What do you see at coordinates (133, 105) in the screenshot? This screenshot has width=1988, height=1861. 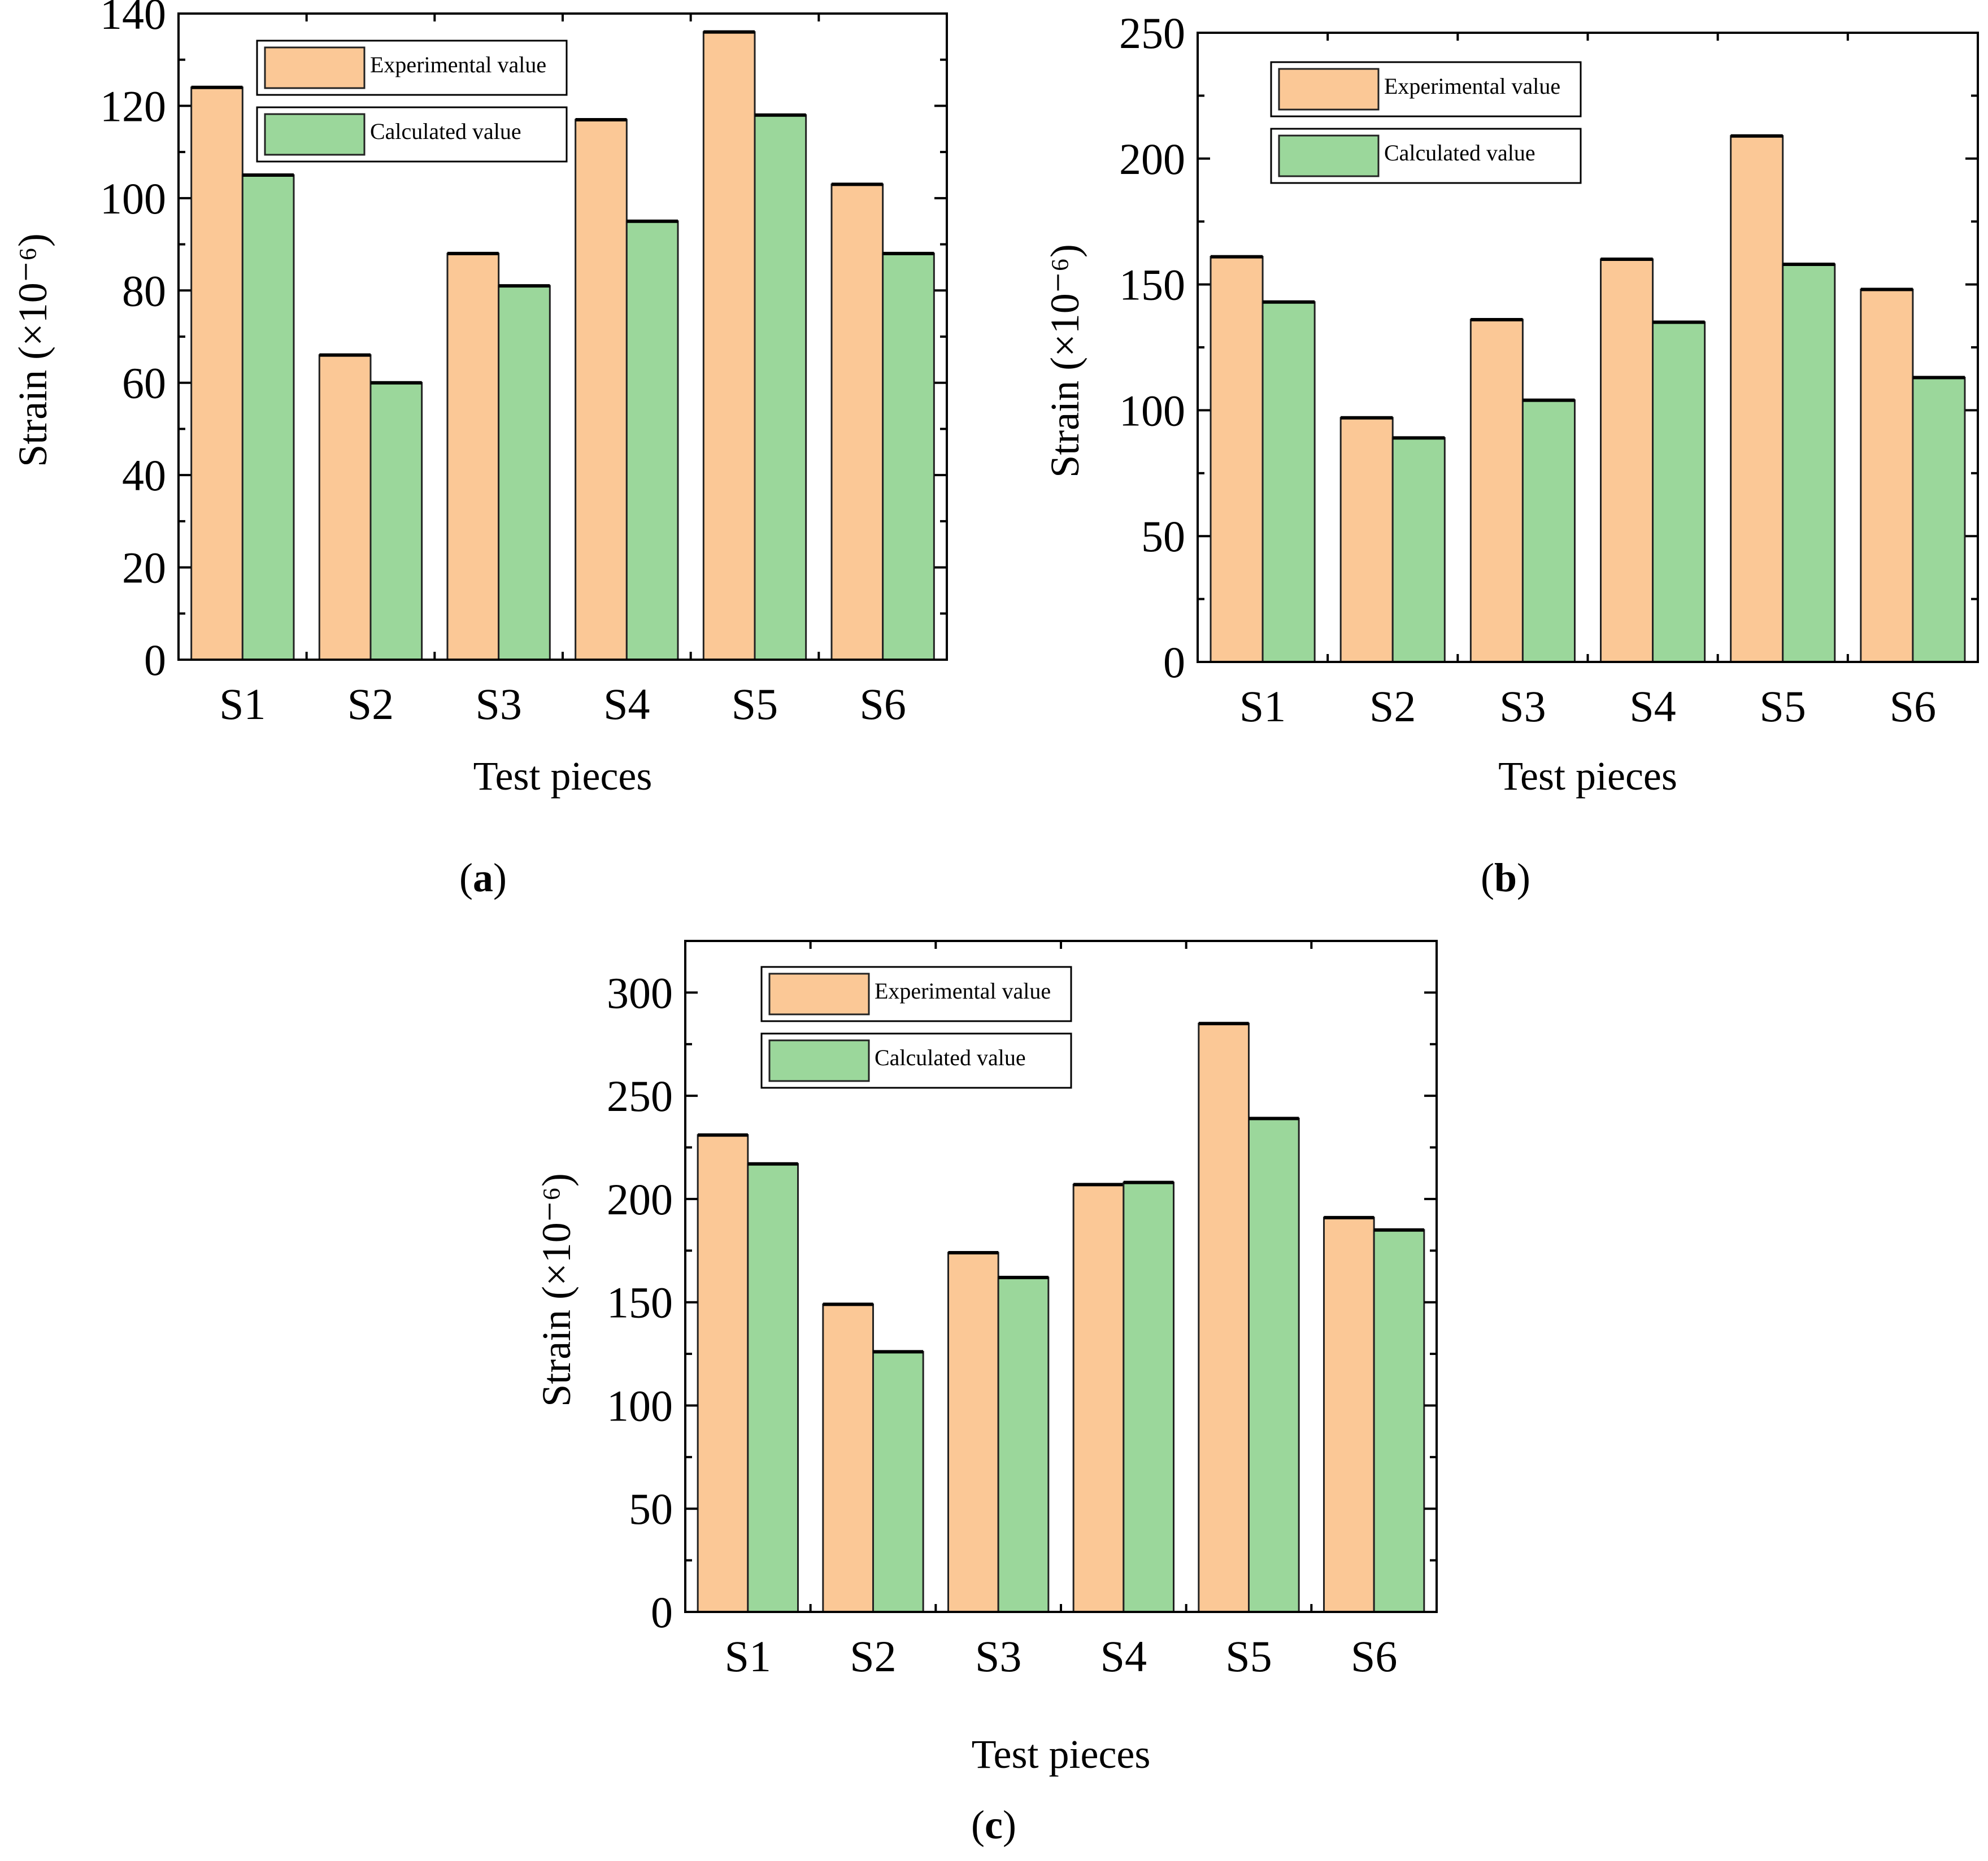 I see `y-tick-label: 120` at bounding box center [133, 105].